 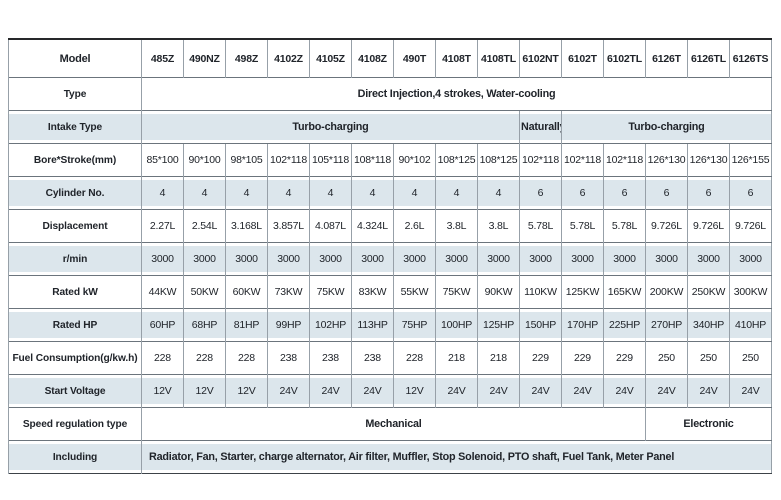 What do you see at coordinates (246, 325) in the screenshot?
I see `spec-cell: 81HP` at bounding box center [246, 325].